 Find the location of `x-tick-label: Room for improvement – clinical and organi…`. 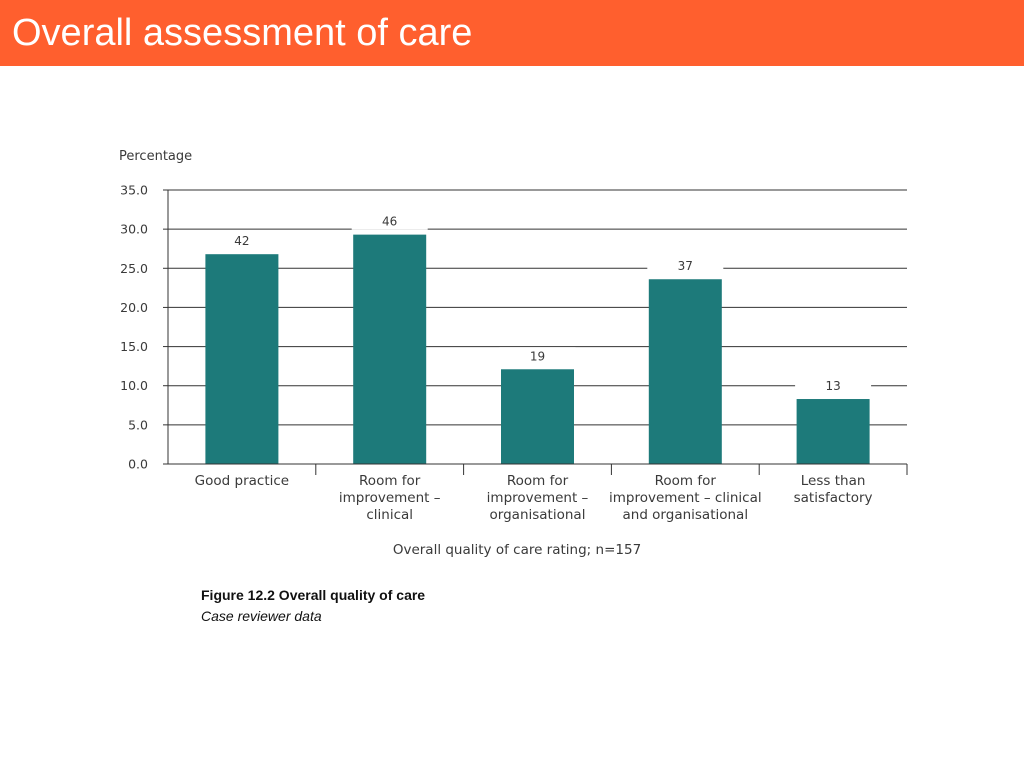

x-tick-label: Room for improvement – clinical and organi… is located at coordinates (685, 498).